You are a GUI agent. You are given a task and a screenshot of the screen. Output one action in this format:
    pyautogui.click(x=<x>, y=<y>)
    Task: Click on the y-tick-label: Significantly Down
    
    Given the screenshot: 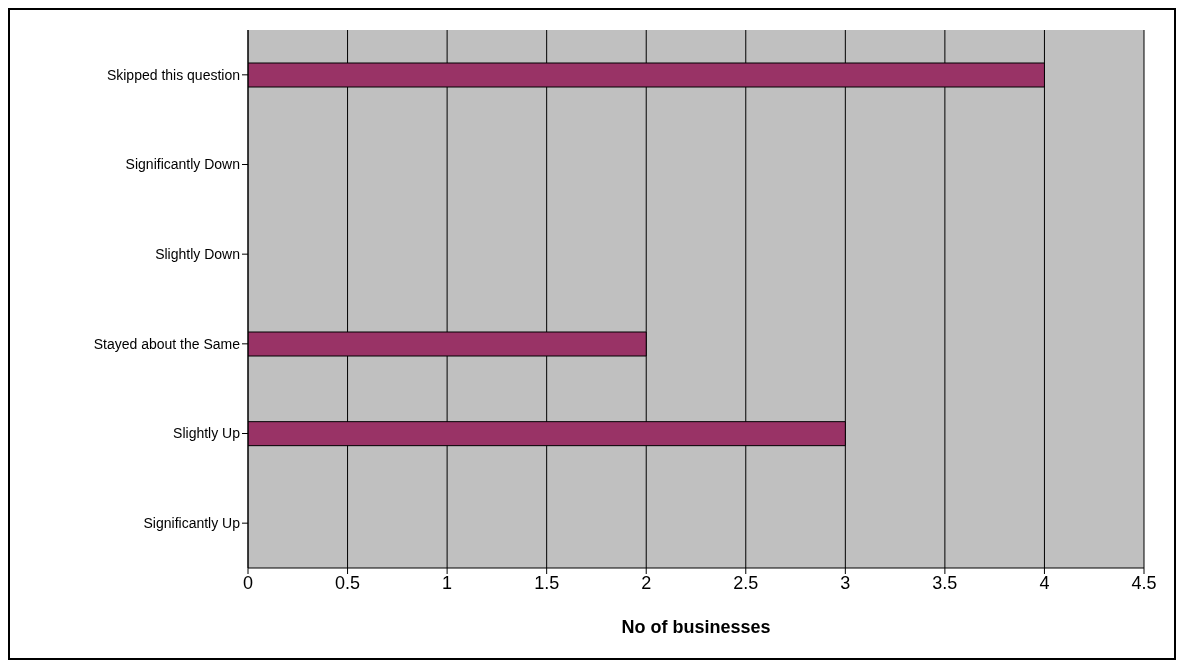 What is the action you would take?
    pyautogui.click(x=182, y=164)
    